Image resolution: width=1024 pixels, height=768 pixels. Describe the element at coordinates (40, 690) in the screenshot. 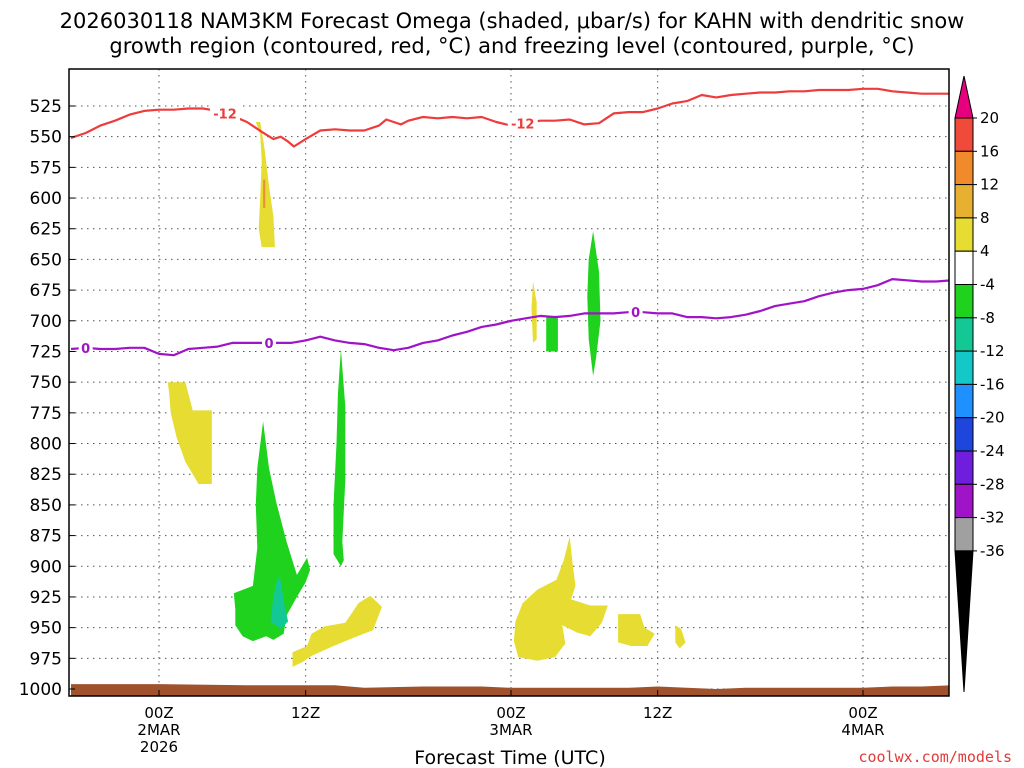

I see `y-tick-label-1000: 1000` at that location.